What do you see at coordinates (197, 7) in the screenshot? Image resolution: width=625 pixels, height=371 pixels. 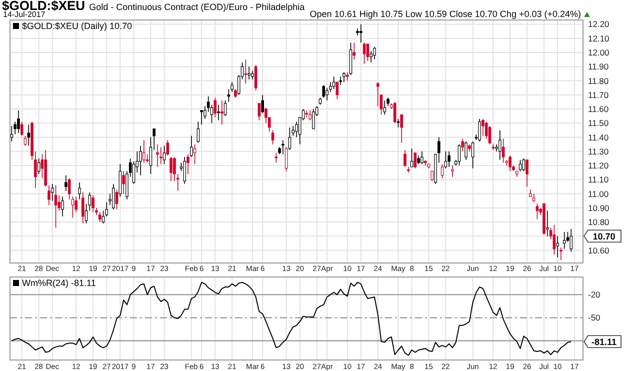 I see `chart-subtitle: Gold - Continuous Contract (EOD)/Euro - Philadelphia` at bounding box center [197, 7].